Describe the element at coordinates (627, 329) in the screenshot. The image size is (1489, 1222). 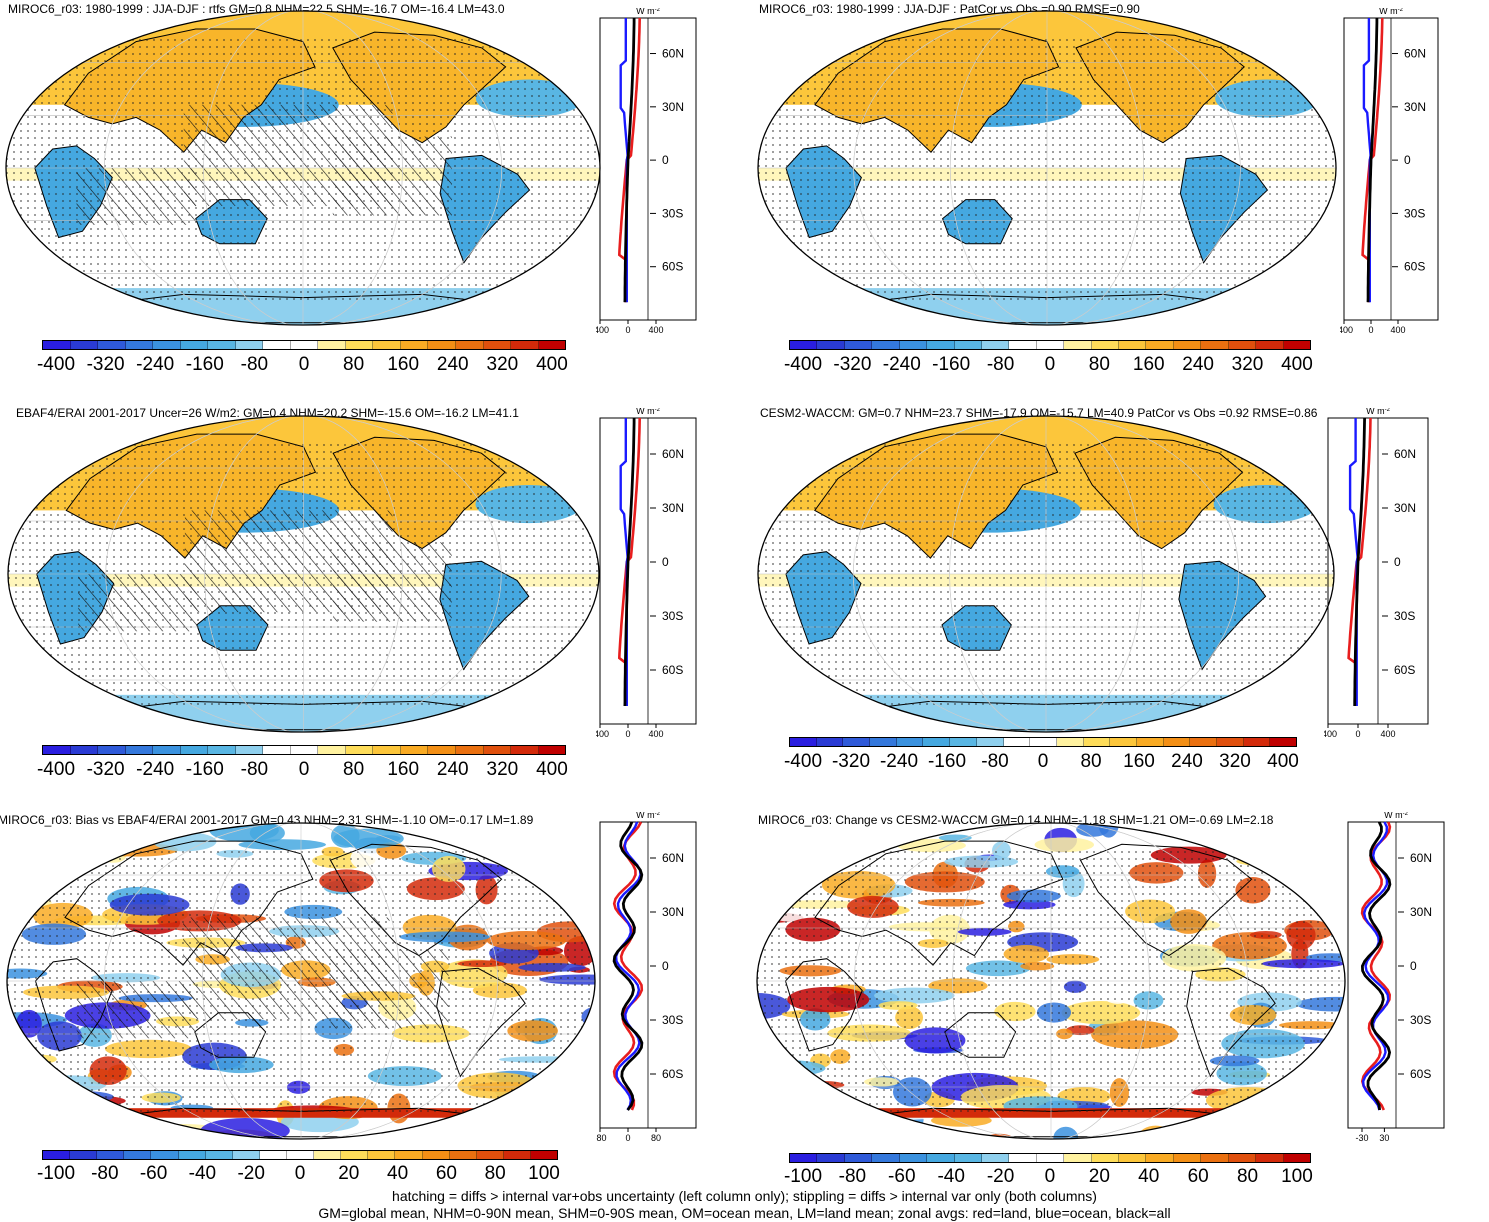
I see `zonal-x-tick-label: 0` at that location.